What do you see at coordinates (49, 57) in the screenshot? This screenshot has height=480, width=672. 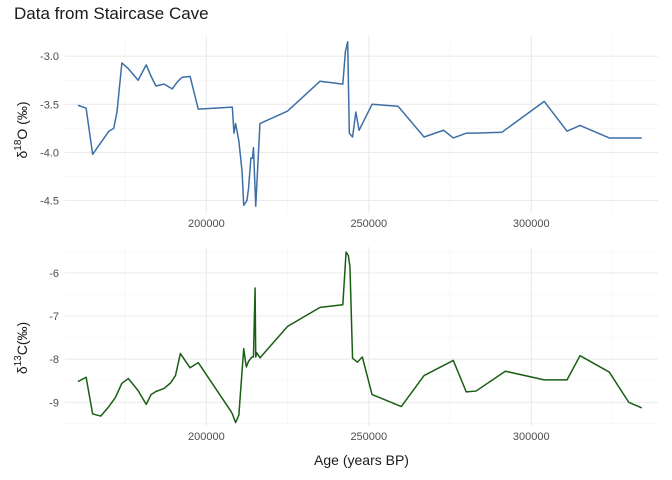 I see `y-tick-label: -3.0` at bounding box center [49, 57].